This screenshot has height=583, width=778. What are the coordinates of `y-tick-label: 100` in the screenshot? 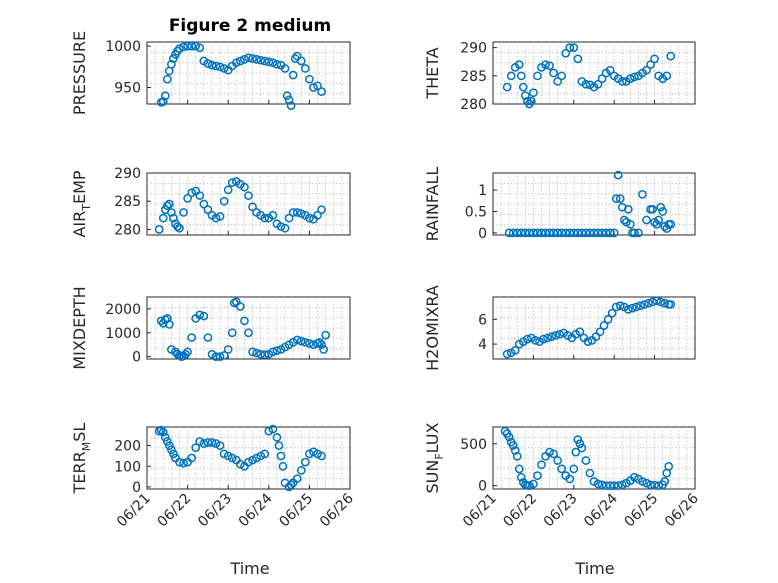 It's located at (127, 467).